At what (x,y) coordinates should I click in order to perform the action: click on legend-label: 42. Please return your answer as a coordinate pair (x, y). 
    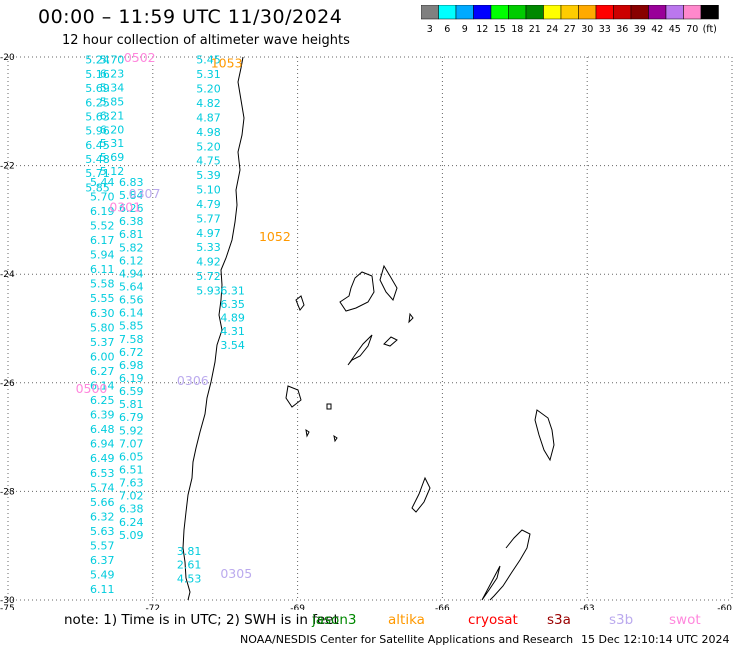
    Looking at the image, I should click on (657, 29).